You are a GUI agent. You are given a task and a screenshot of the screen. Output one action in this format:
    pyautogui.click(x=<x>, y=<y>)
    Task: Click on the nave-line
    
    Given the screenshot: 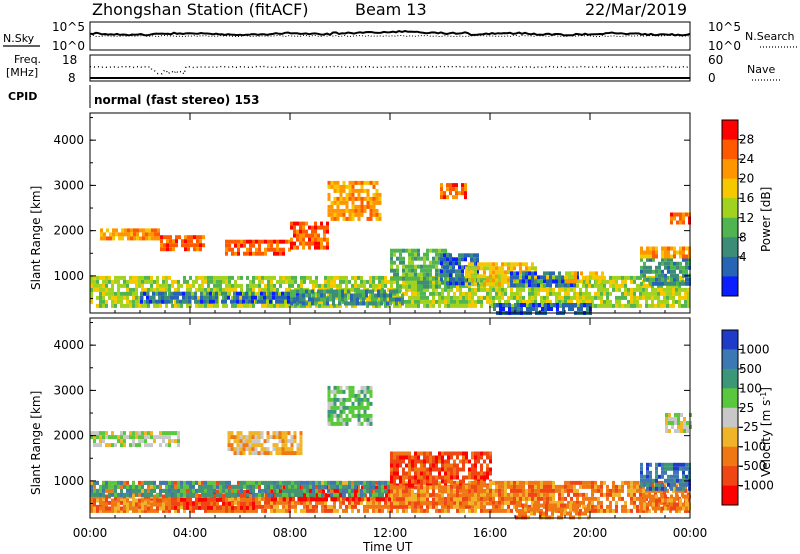 What is the action you would take?
    pyautogui.click(x=390, y=70)
    